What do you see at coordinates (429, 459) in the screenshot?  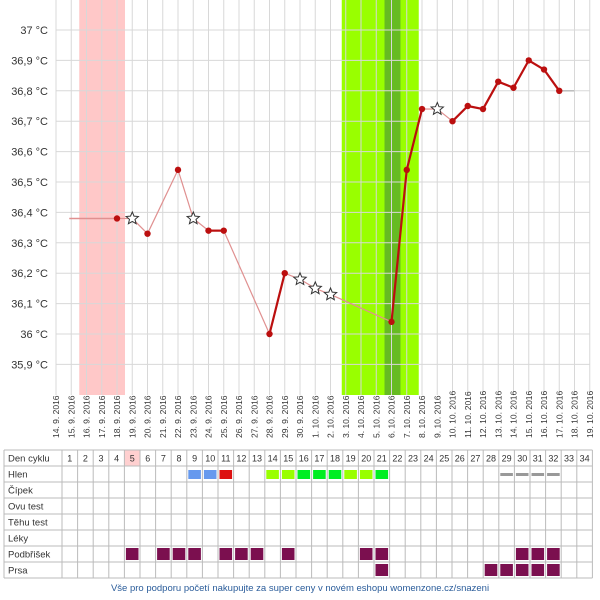 I see `cycle-day-number: 24` at bounding box center [429, 459].